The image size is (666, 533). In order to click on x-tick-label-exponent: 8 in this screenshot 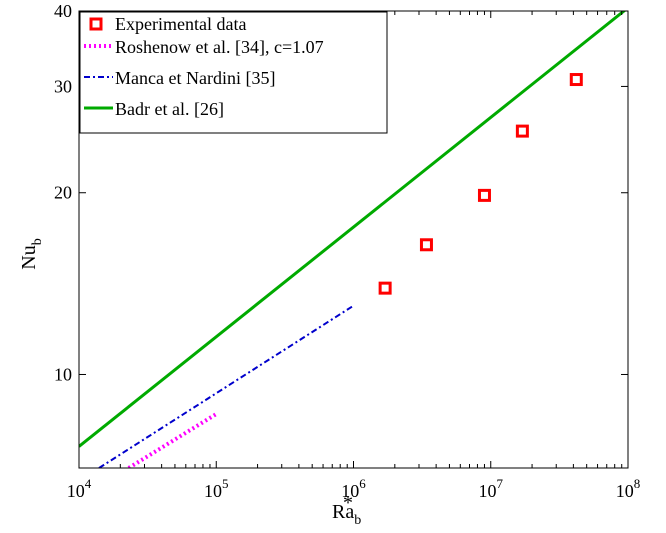, I will do `click(637, 483)`.